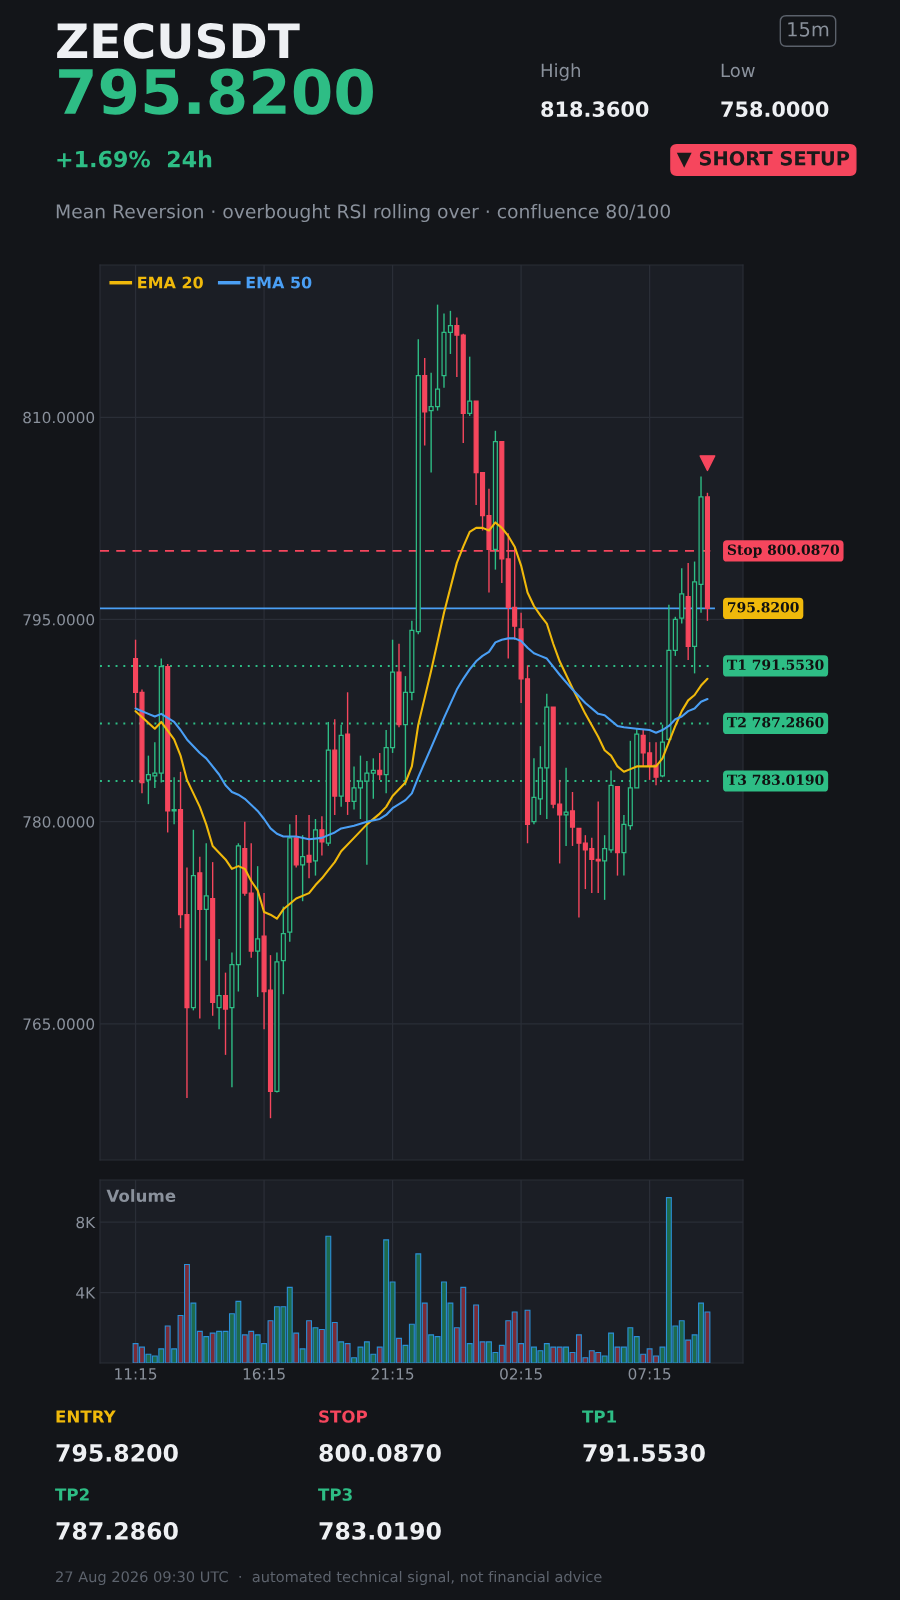 The width and height of the screenshot is (900, 1600). Describe the element at coordinates (808, 29) in the screenshot. I see `text: 15m` at that location.